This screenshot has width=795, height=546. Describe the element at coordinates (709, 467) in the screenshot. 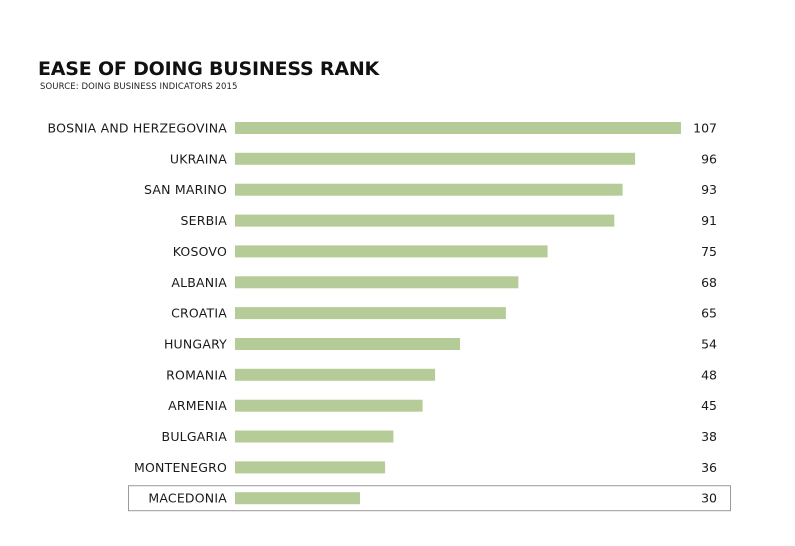

I see `value-label-montenegro: 36` at that location.